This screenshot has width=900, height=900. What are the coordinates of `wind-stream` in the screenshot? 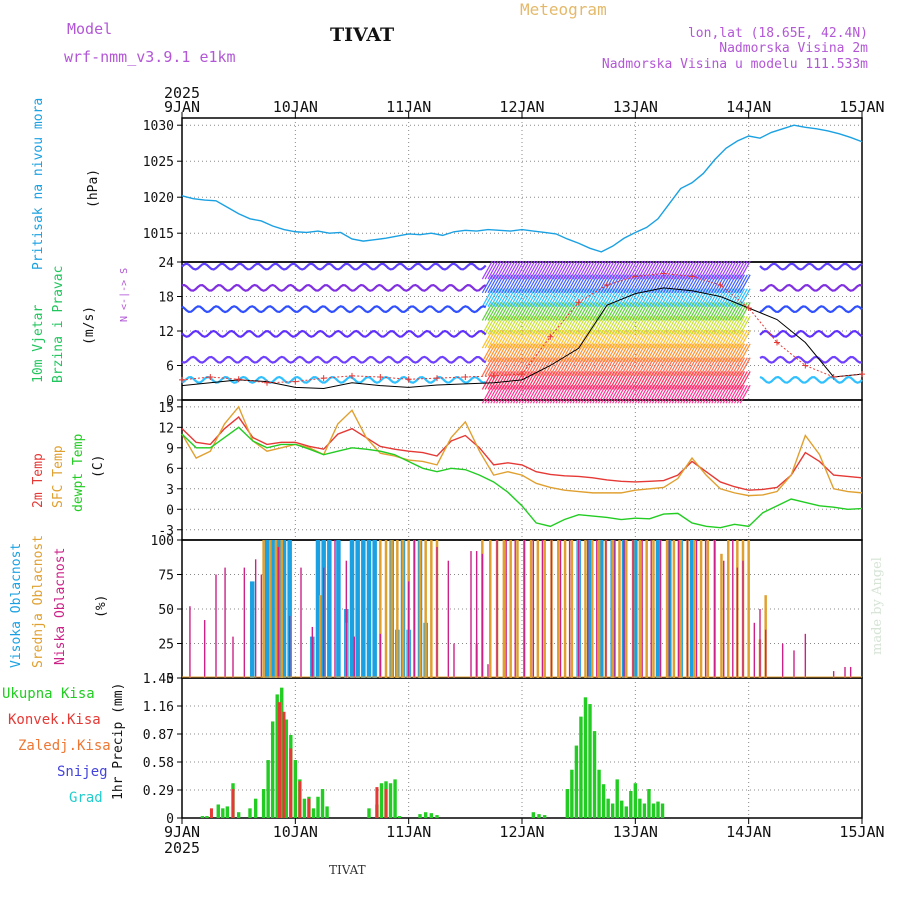 It's located at (334, 309).